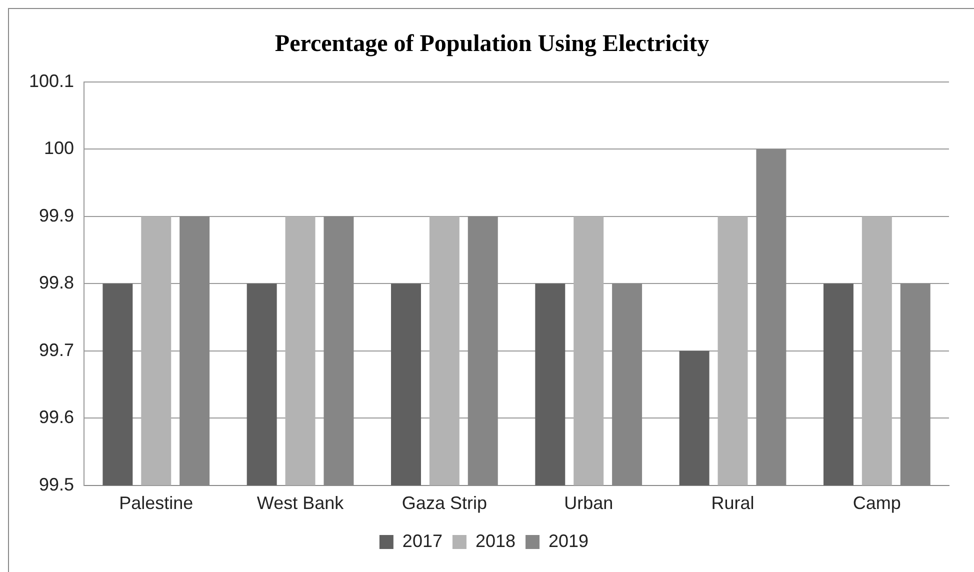 The height and width of the screenshot is (572, 974). Describe the element at coordinates (156, 503) in the screenshot. I see `x-tick-label: Palestine` at that location.